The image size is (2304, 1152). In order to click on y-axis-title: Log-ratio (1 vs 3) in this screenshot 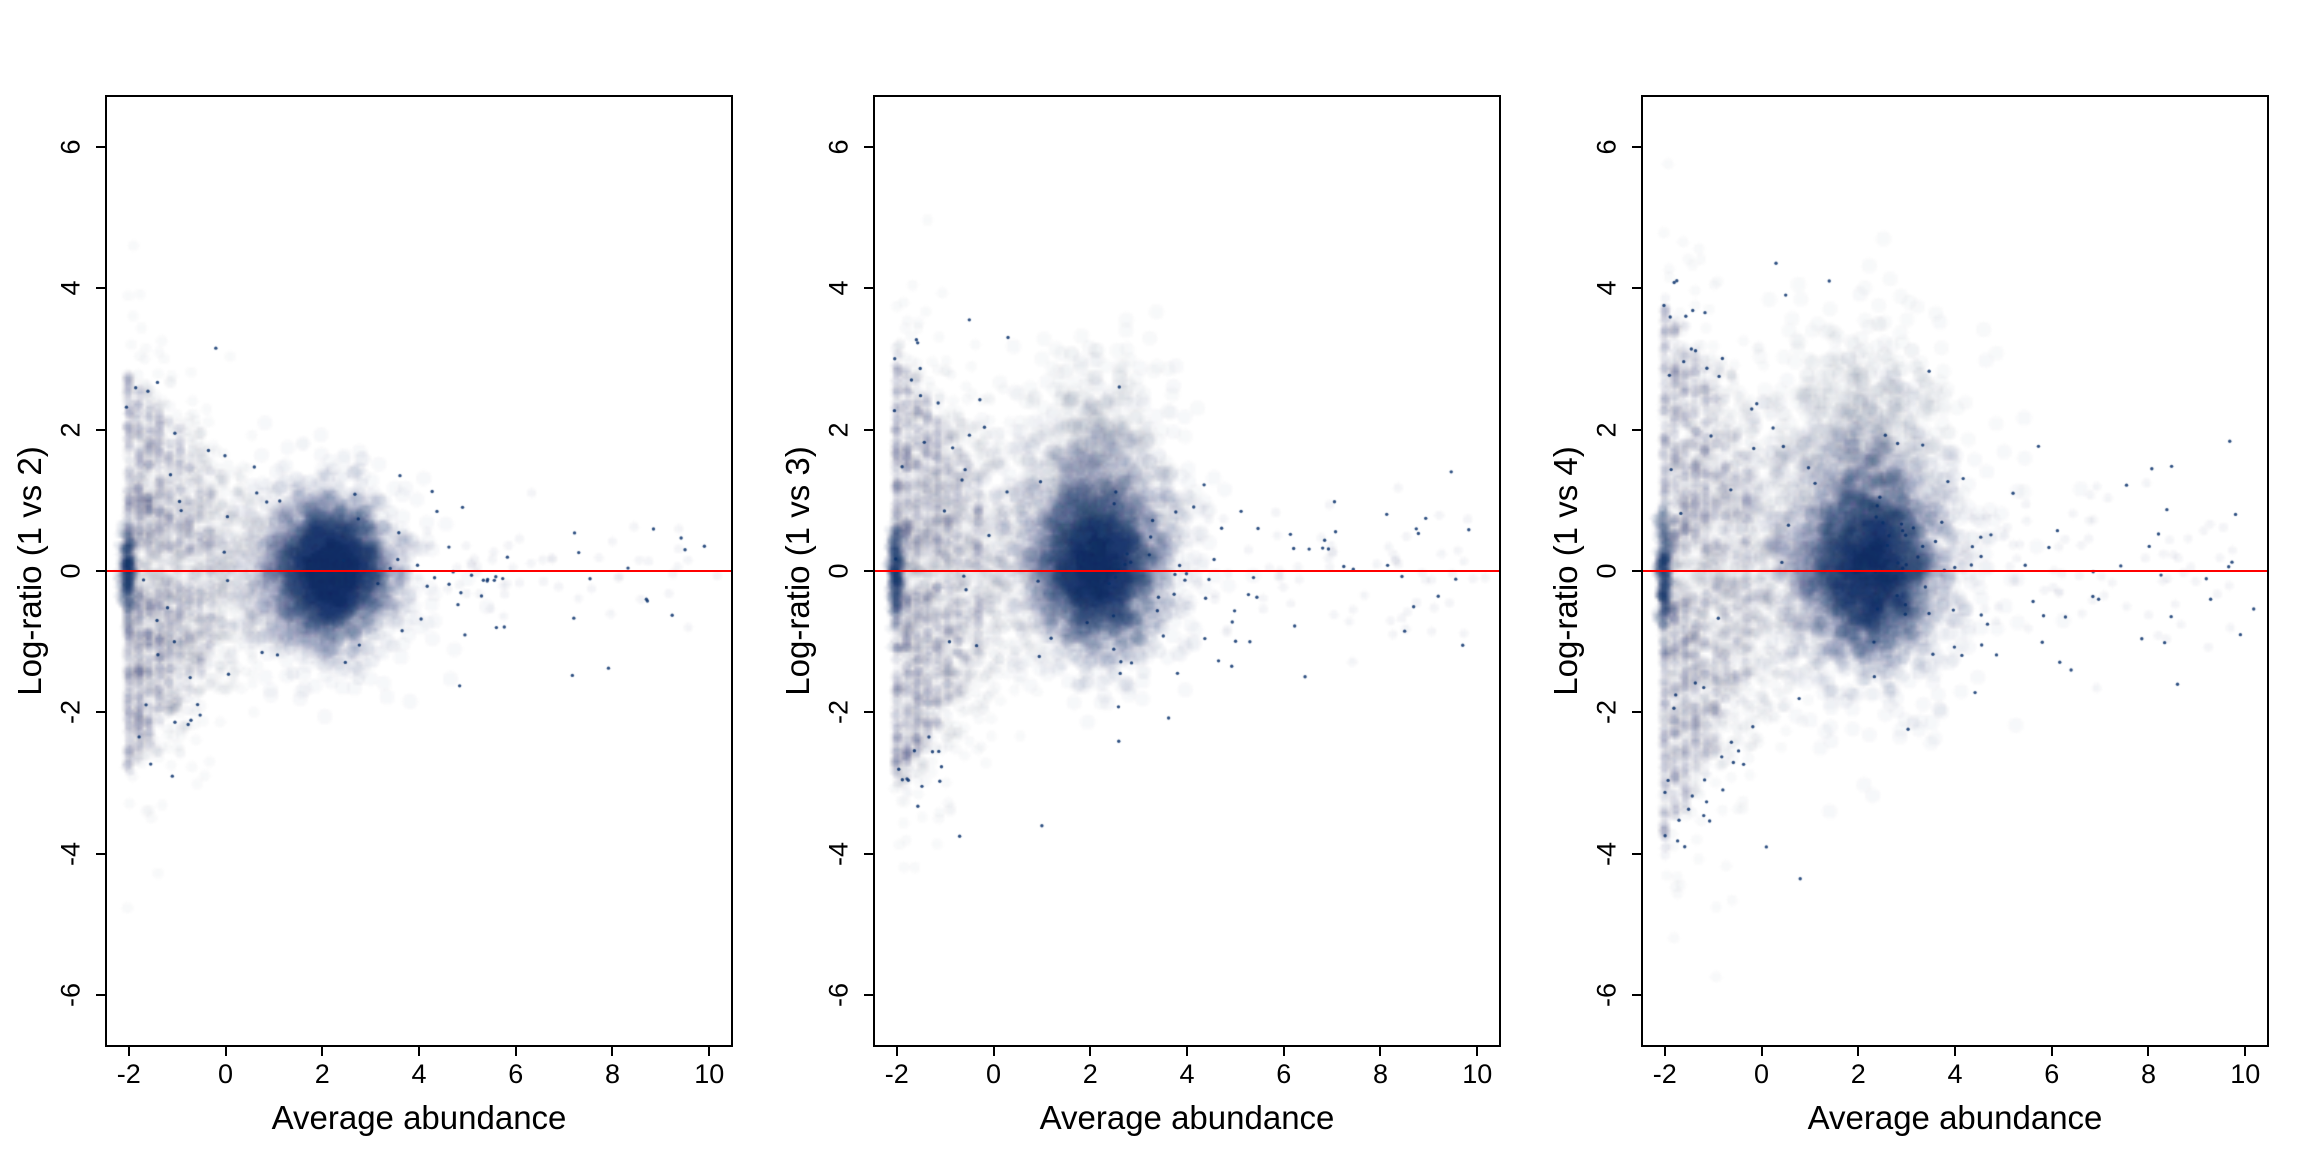, I will do `click(797, 571)`.